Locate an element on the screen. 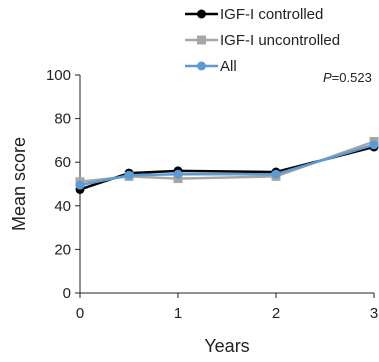 The height and width of the screenshot is (362, 379). x-axis-label: Years is located at coordinates (226, 346).